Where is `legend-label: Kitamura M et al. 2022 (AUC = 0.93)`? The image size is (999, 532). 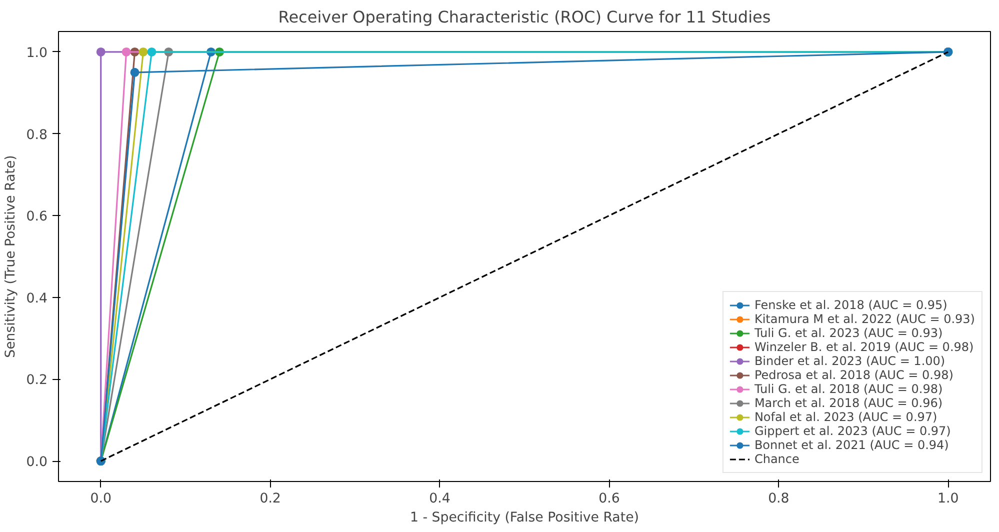
legend-label: Kitamura M et al. 2022 (AUC = 0.93) is located at coordinates (864, 319).